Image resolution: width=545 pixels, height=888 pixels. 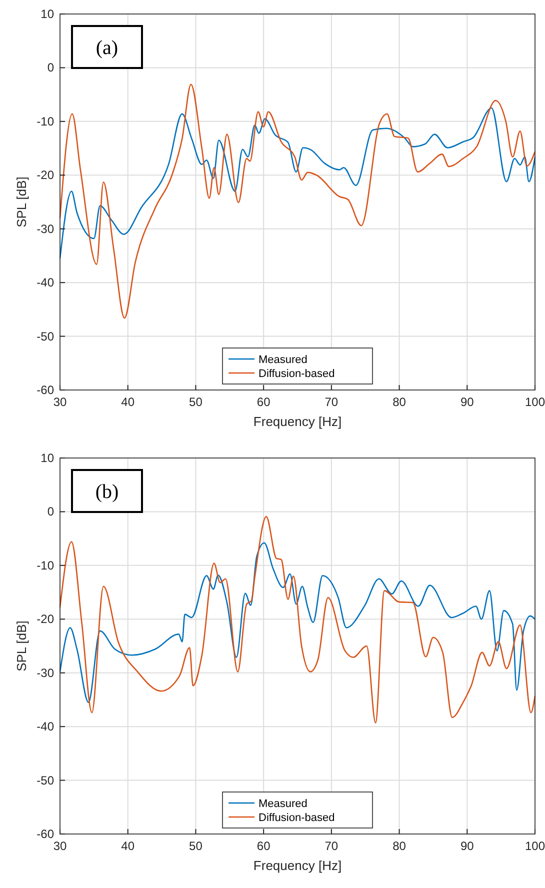 I want to click on annotation: (b), so click(x=107, y=492).